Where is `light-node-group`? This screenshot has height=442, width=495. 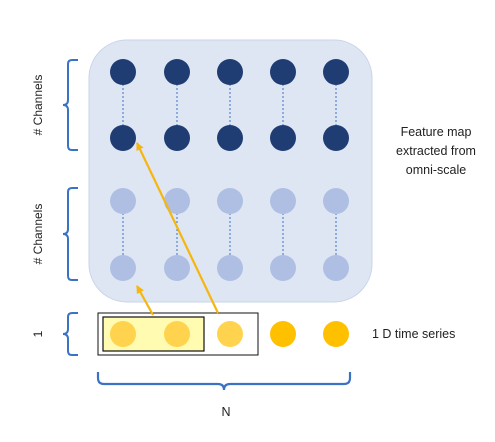
light-node-group is located at coordinates (229, 234).